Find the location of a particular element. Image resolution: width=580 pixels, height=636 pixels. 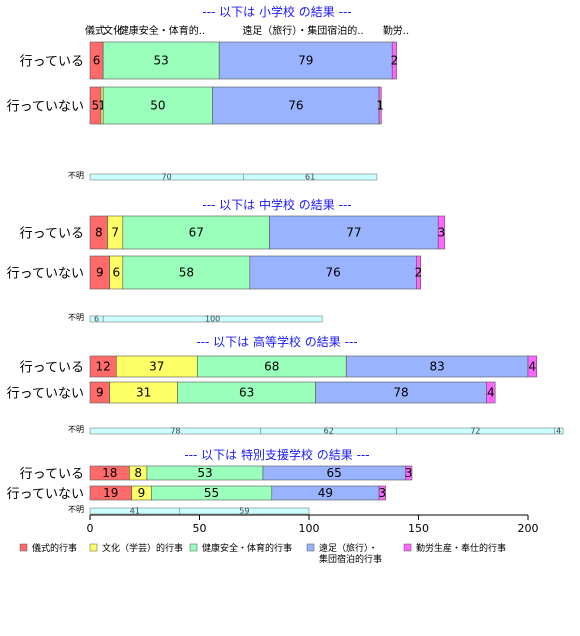

x-tick-label: 200 is located at coordinates (528, 528).